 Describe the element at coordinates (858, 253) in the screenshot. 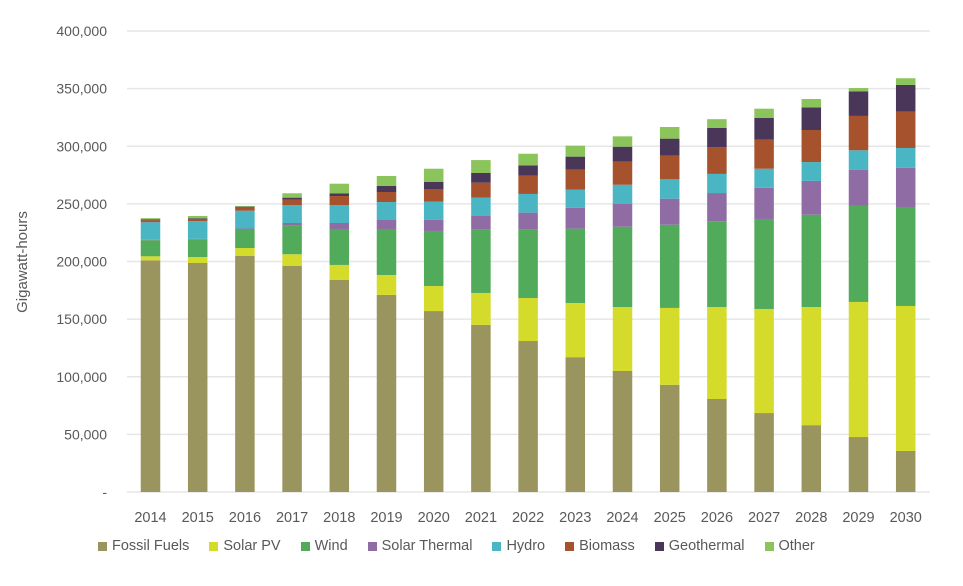

I see `bar-wind-2029` at that location.